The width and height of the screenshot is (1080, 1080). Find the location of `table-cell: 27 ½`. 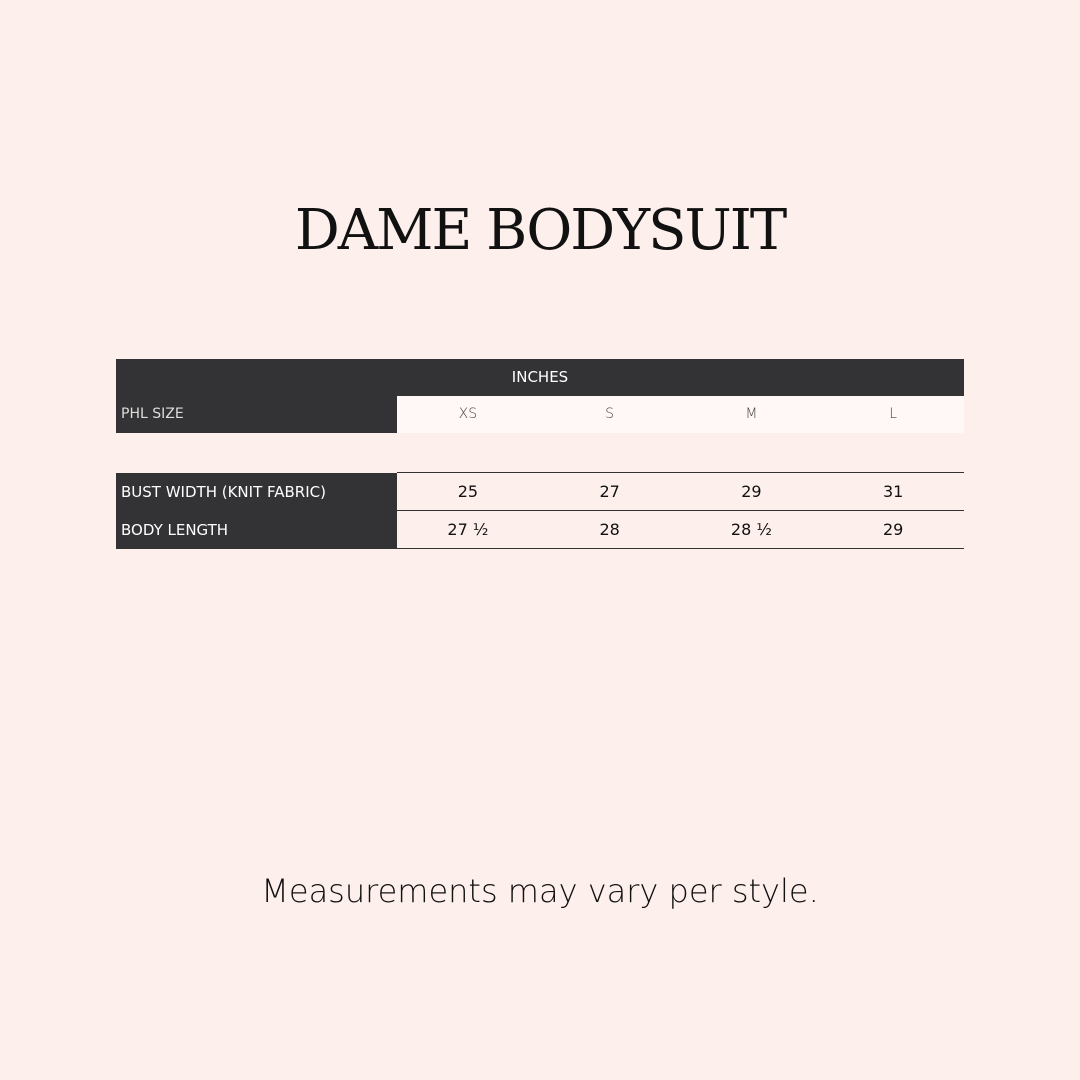

table-cell: 27 ½ is located at coordinates (468, 529).